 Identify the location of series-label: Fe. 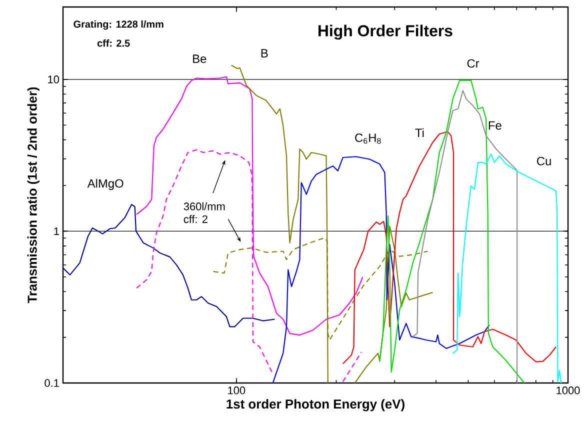
(495, 125).